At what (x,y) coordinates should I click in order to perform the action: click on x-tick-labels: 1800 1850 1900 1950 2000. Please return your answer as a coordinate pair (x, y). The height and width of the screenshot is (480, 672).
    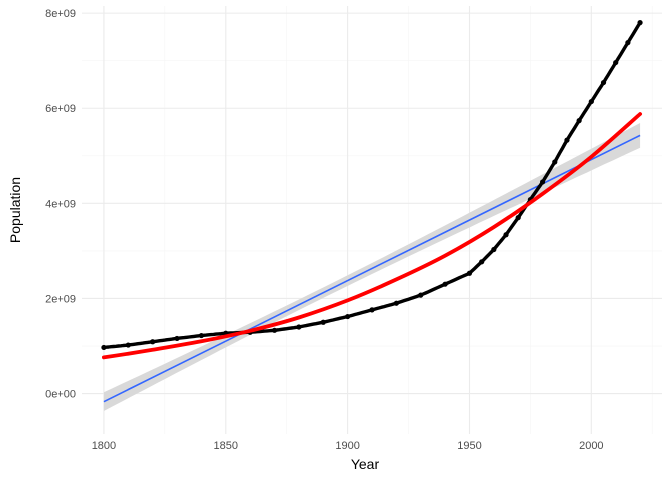
    Looking at the image, I should click on (348, 446).